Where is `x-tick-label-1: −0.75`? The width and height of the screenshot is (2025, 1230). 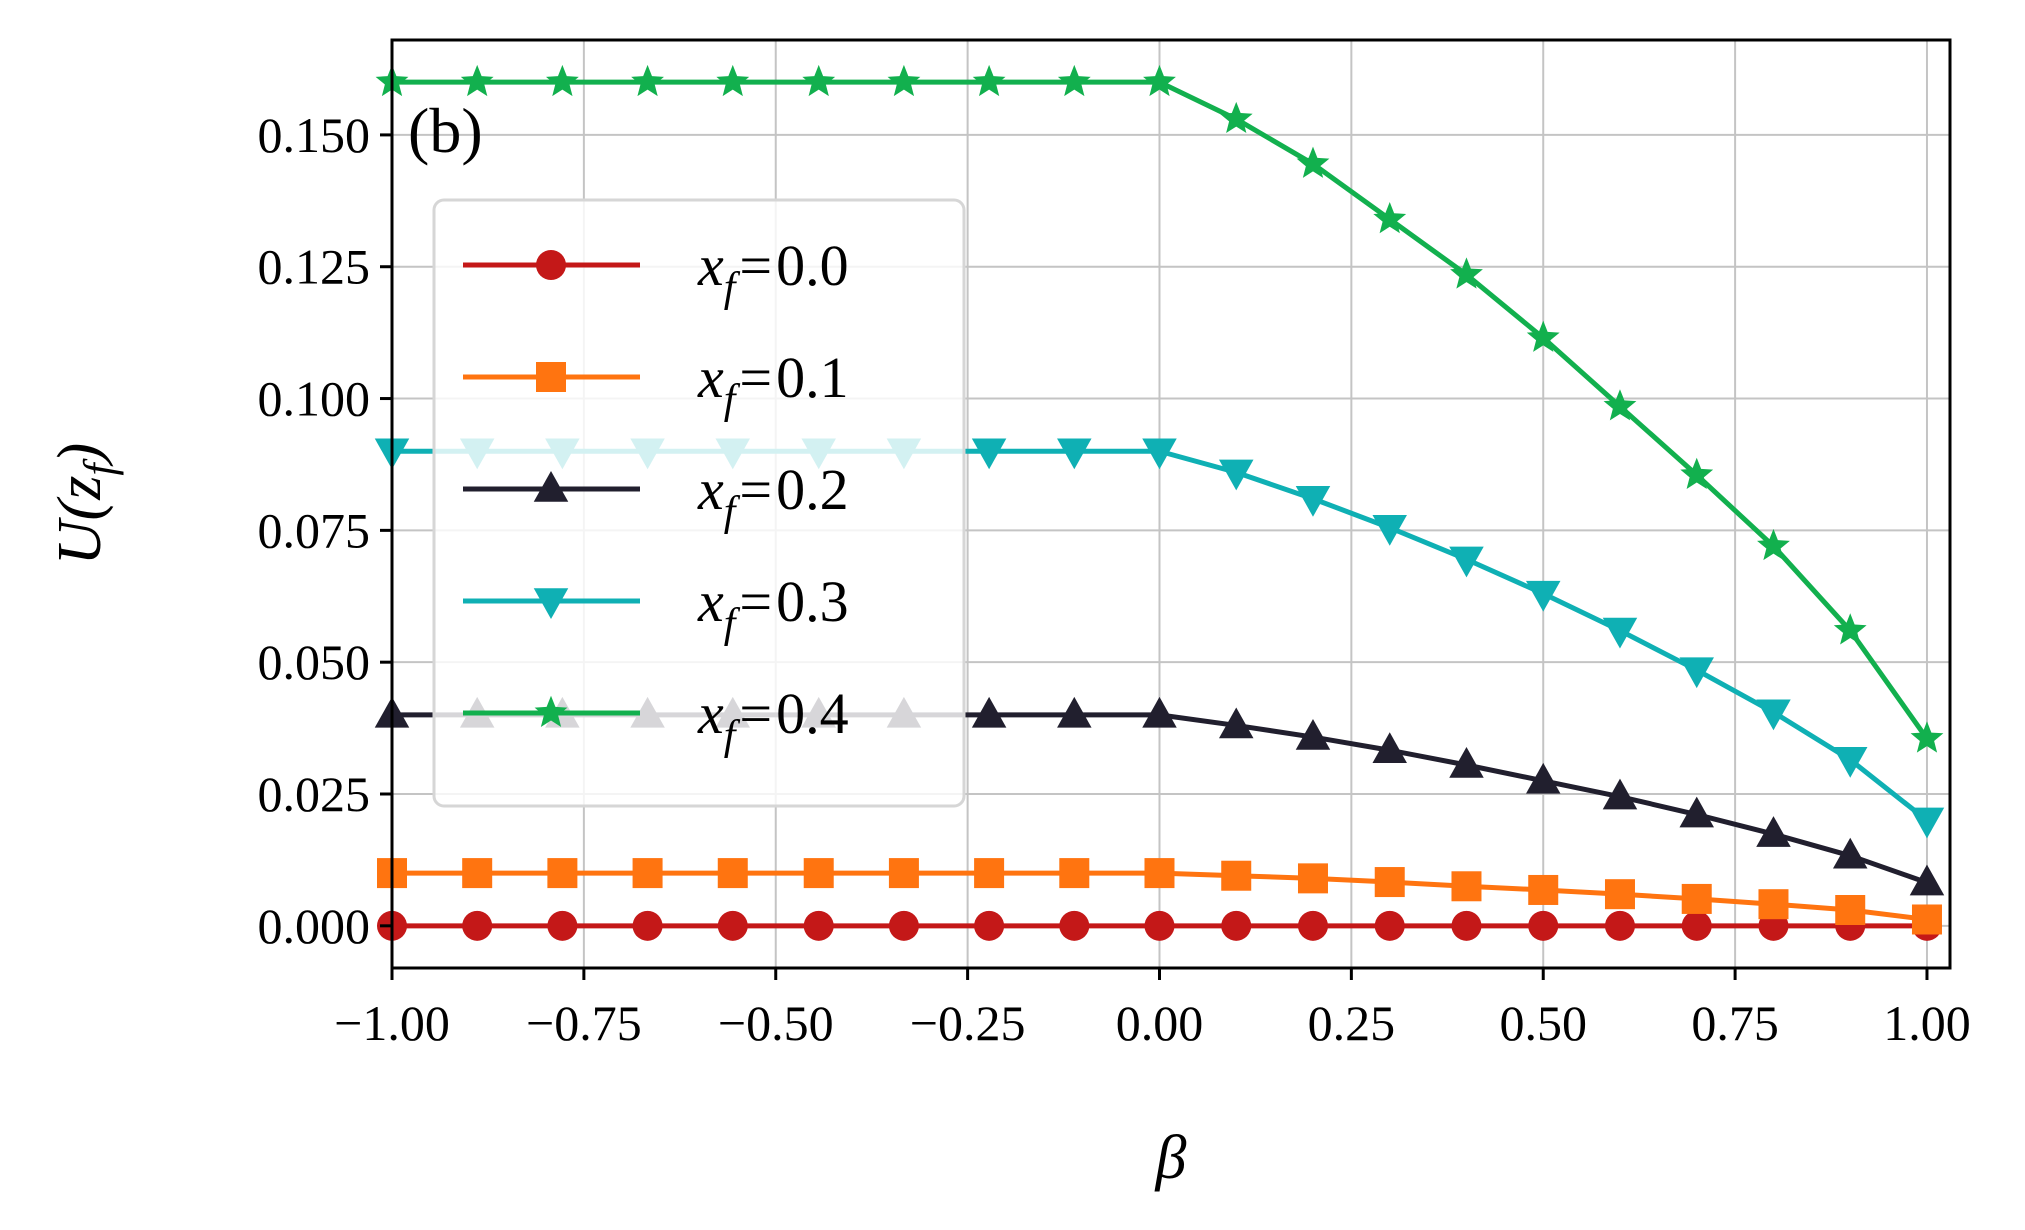 x-tick-label-1: −0.75 is located at coordinates (584, 1023).